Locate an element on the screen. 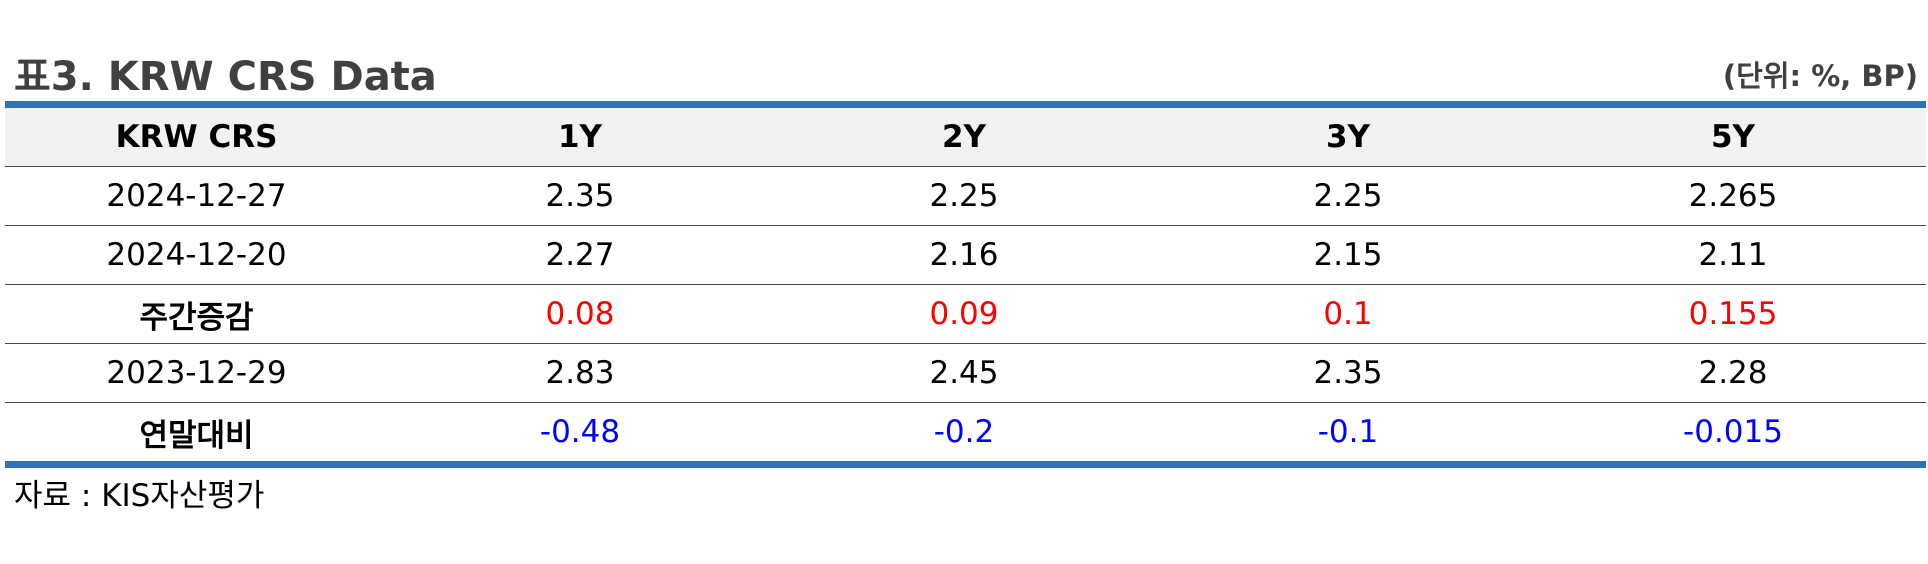 This screenshot has width=1928, height=564. column-header-krw-crs: KRW CRS is located at coordinates (196, 135).